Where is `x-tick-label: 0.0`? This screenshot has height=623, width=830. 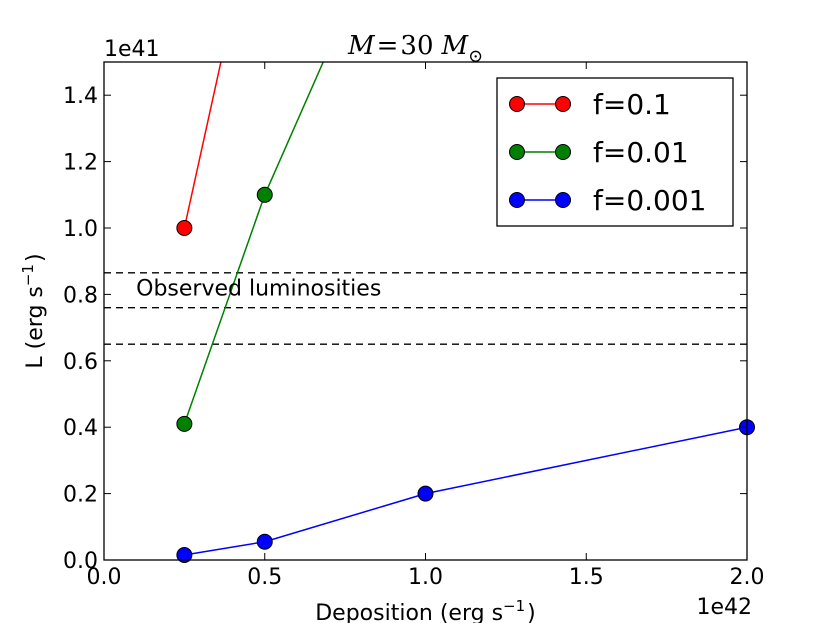 x-tick-label: 0.0 is located at coordinates (104, 577).